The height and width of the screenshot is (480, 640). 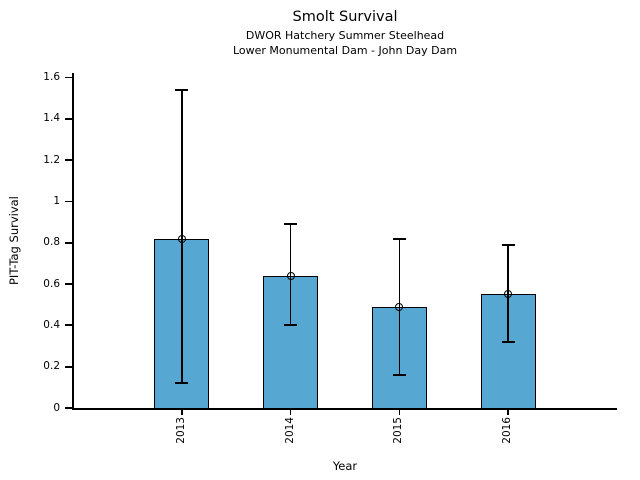 What do you see at coordinates (345, 35) in the screenshot?
I see `chart-subtitle-1: DWOR Hatchery Summer Steelhead` at bounding box center [345, 35].